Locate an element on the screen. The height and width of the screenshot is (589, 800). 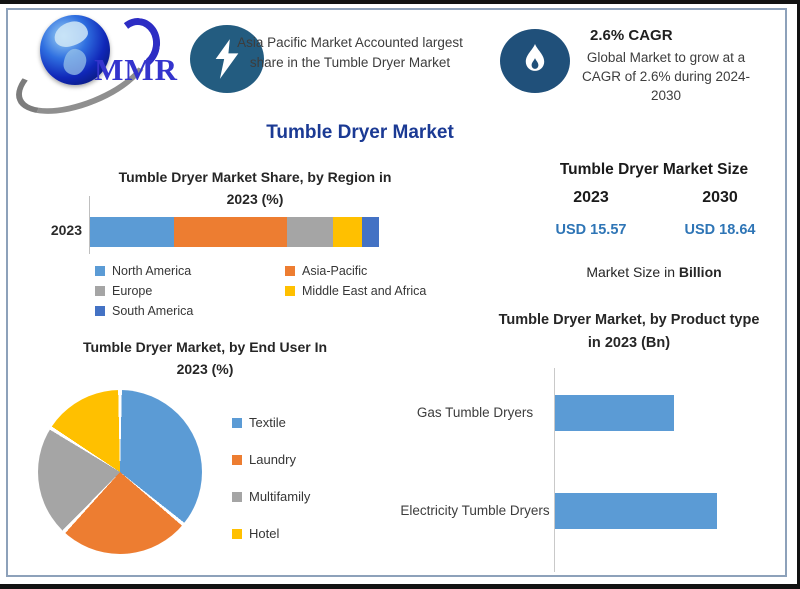
logo-text: MMR is located at coordinates (136, 69).